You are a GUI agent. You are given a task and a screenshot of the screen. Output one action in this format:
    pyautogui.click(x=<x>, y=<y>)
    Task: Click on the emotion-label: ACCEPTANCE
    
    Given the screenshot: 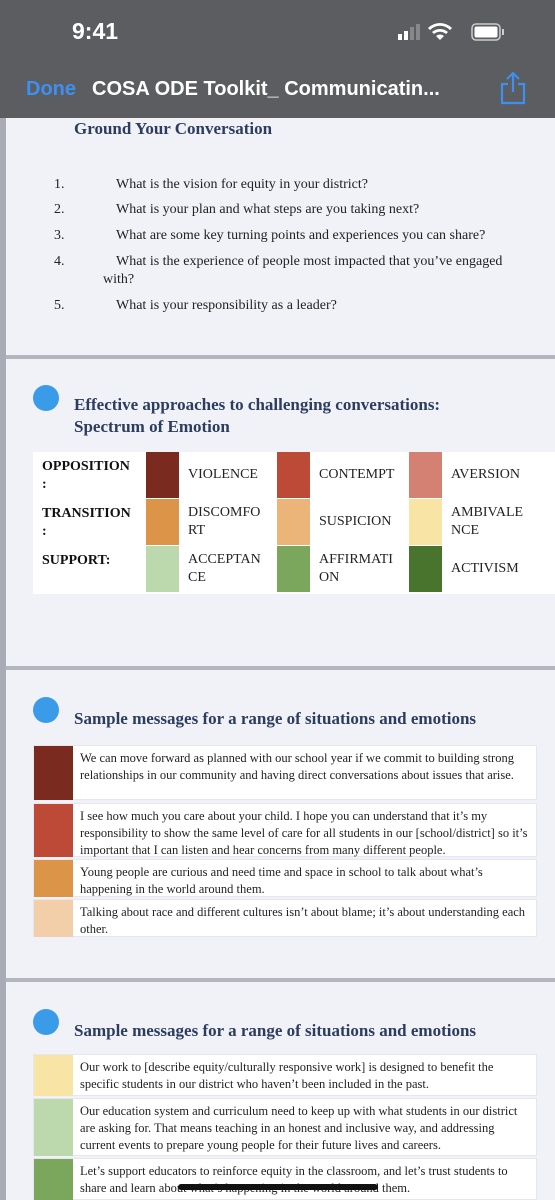 What is the action you would take?
    pyautogui.click(x=224, y=568)
    